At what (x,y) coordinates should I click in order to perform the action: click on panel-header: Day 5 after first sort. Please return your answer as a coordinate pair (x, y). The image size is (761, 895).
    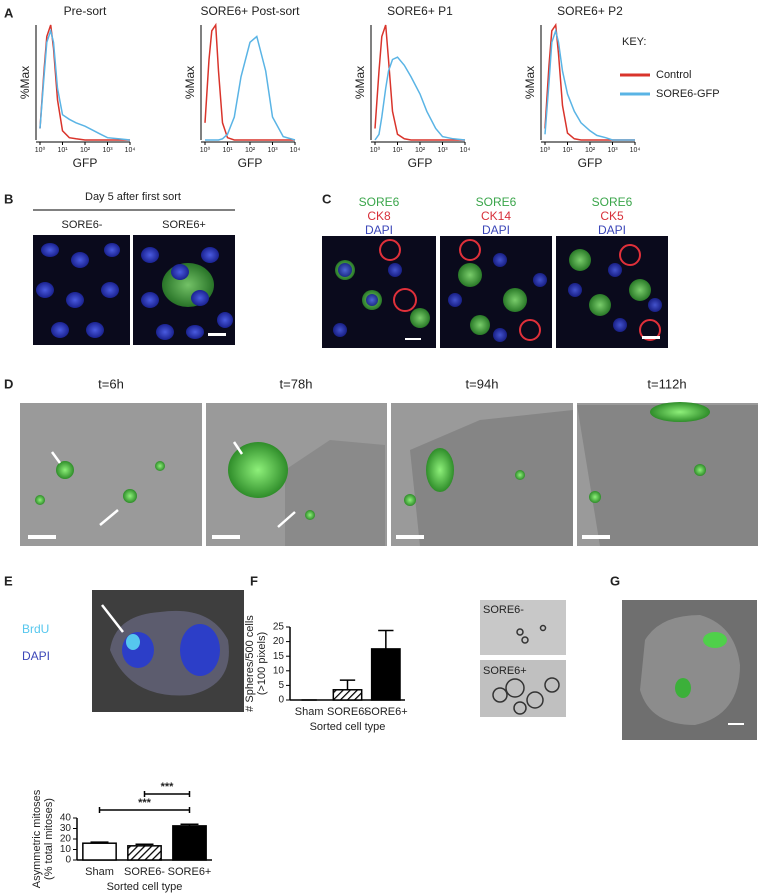
    Looking at the image, I should click on (133, 197).